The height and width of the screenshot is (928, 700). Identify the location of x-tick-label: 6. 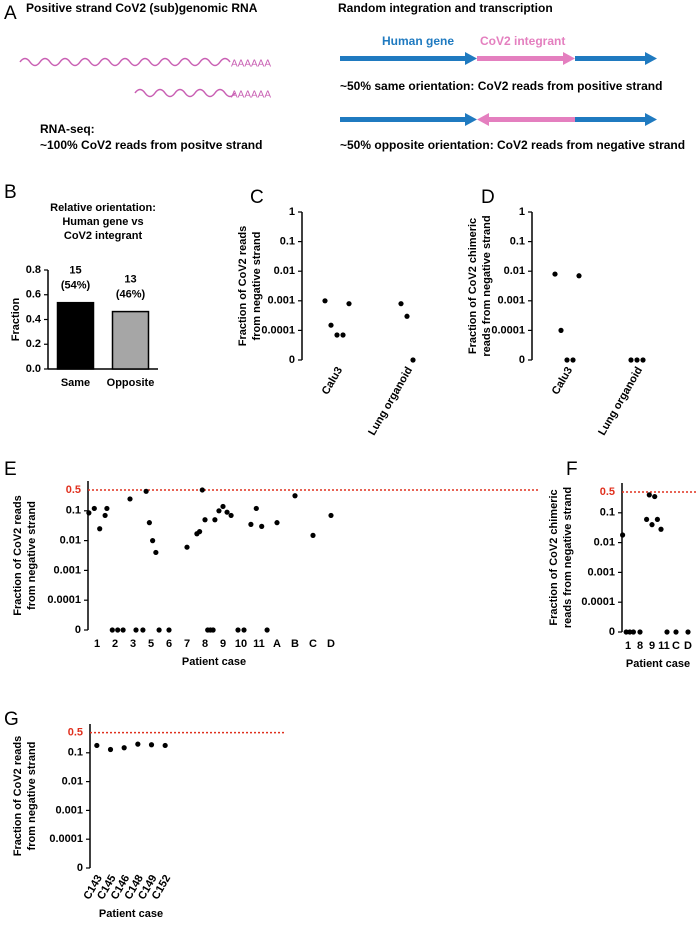
(169, 644).